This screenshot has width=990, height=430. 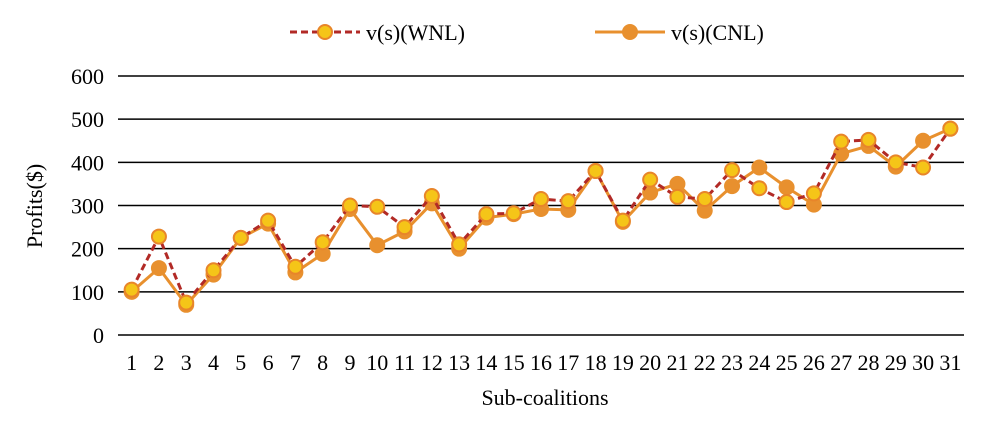 I want to click on x-tick-label: 31, so click(x=950, y=362).